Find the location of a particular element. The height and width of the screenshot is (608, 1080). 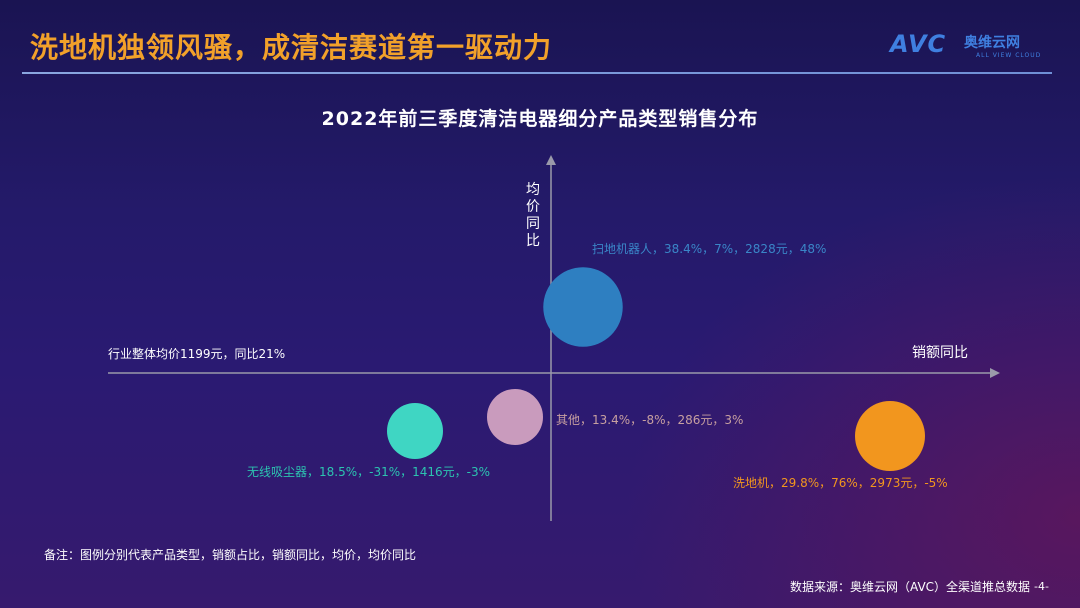

footnote: 备注：图例分别代表产品类型，销额占比，销额同比，均价，均价同比 is located at coordinates (230, 555).